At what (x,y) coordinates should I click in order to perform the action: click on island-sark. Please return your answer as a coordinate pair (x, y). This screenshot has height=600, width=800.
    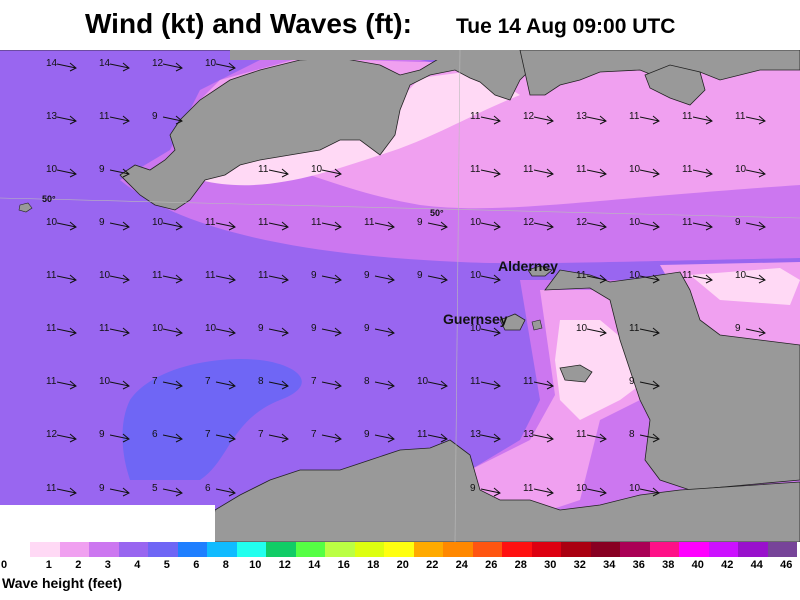
    Looking at the image, I should click on (537, 325).